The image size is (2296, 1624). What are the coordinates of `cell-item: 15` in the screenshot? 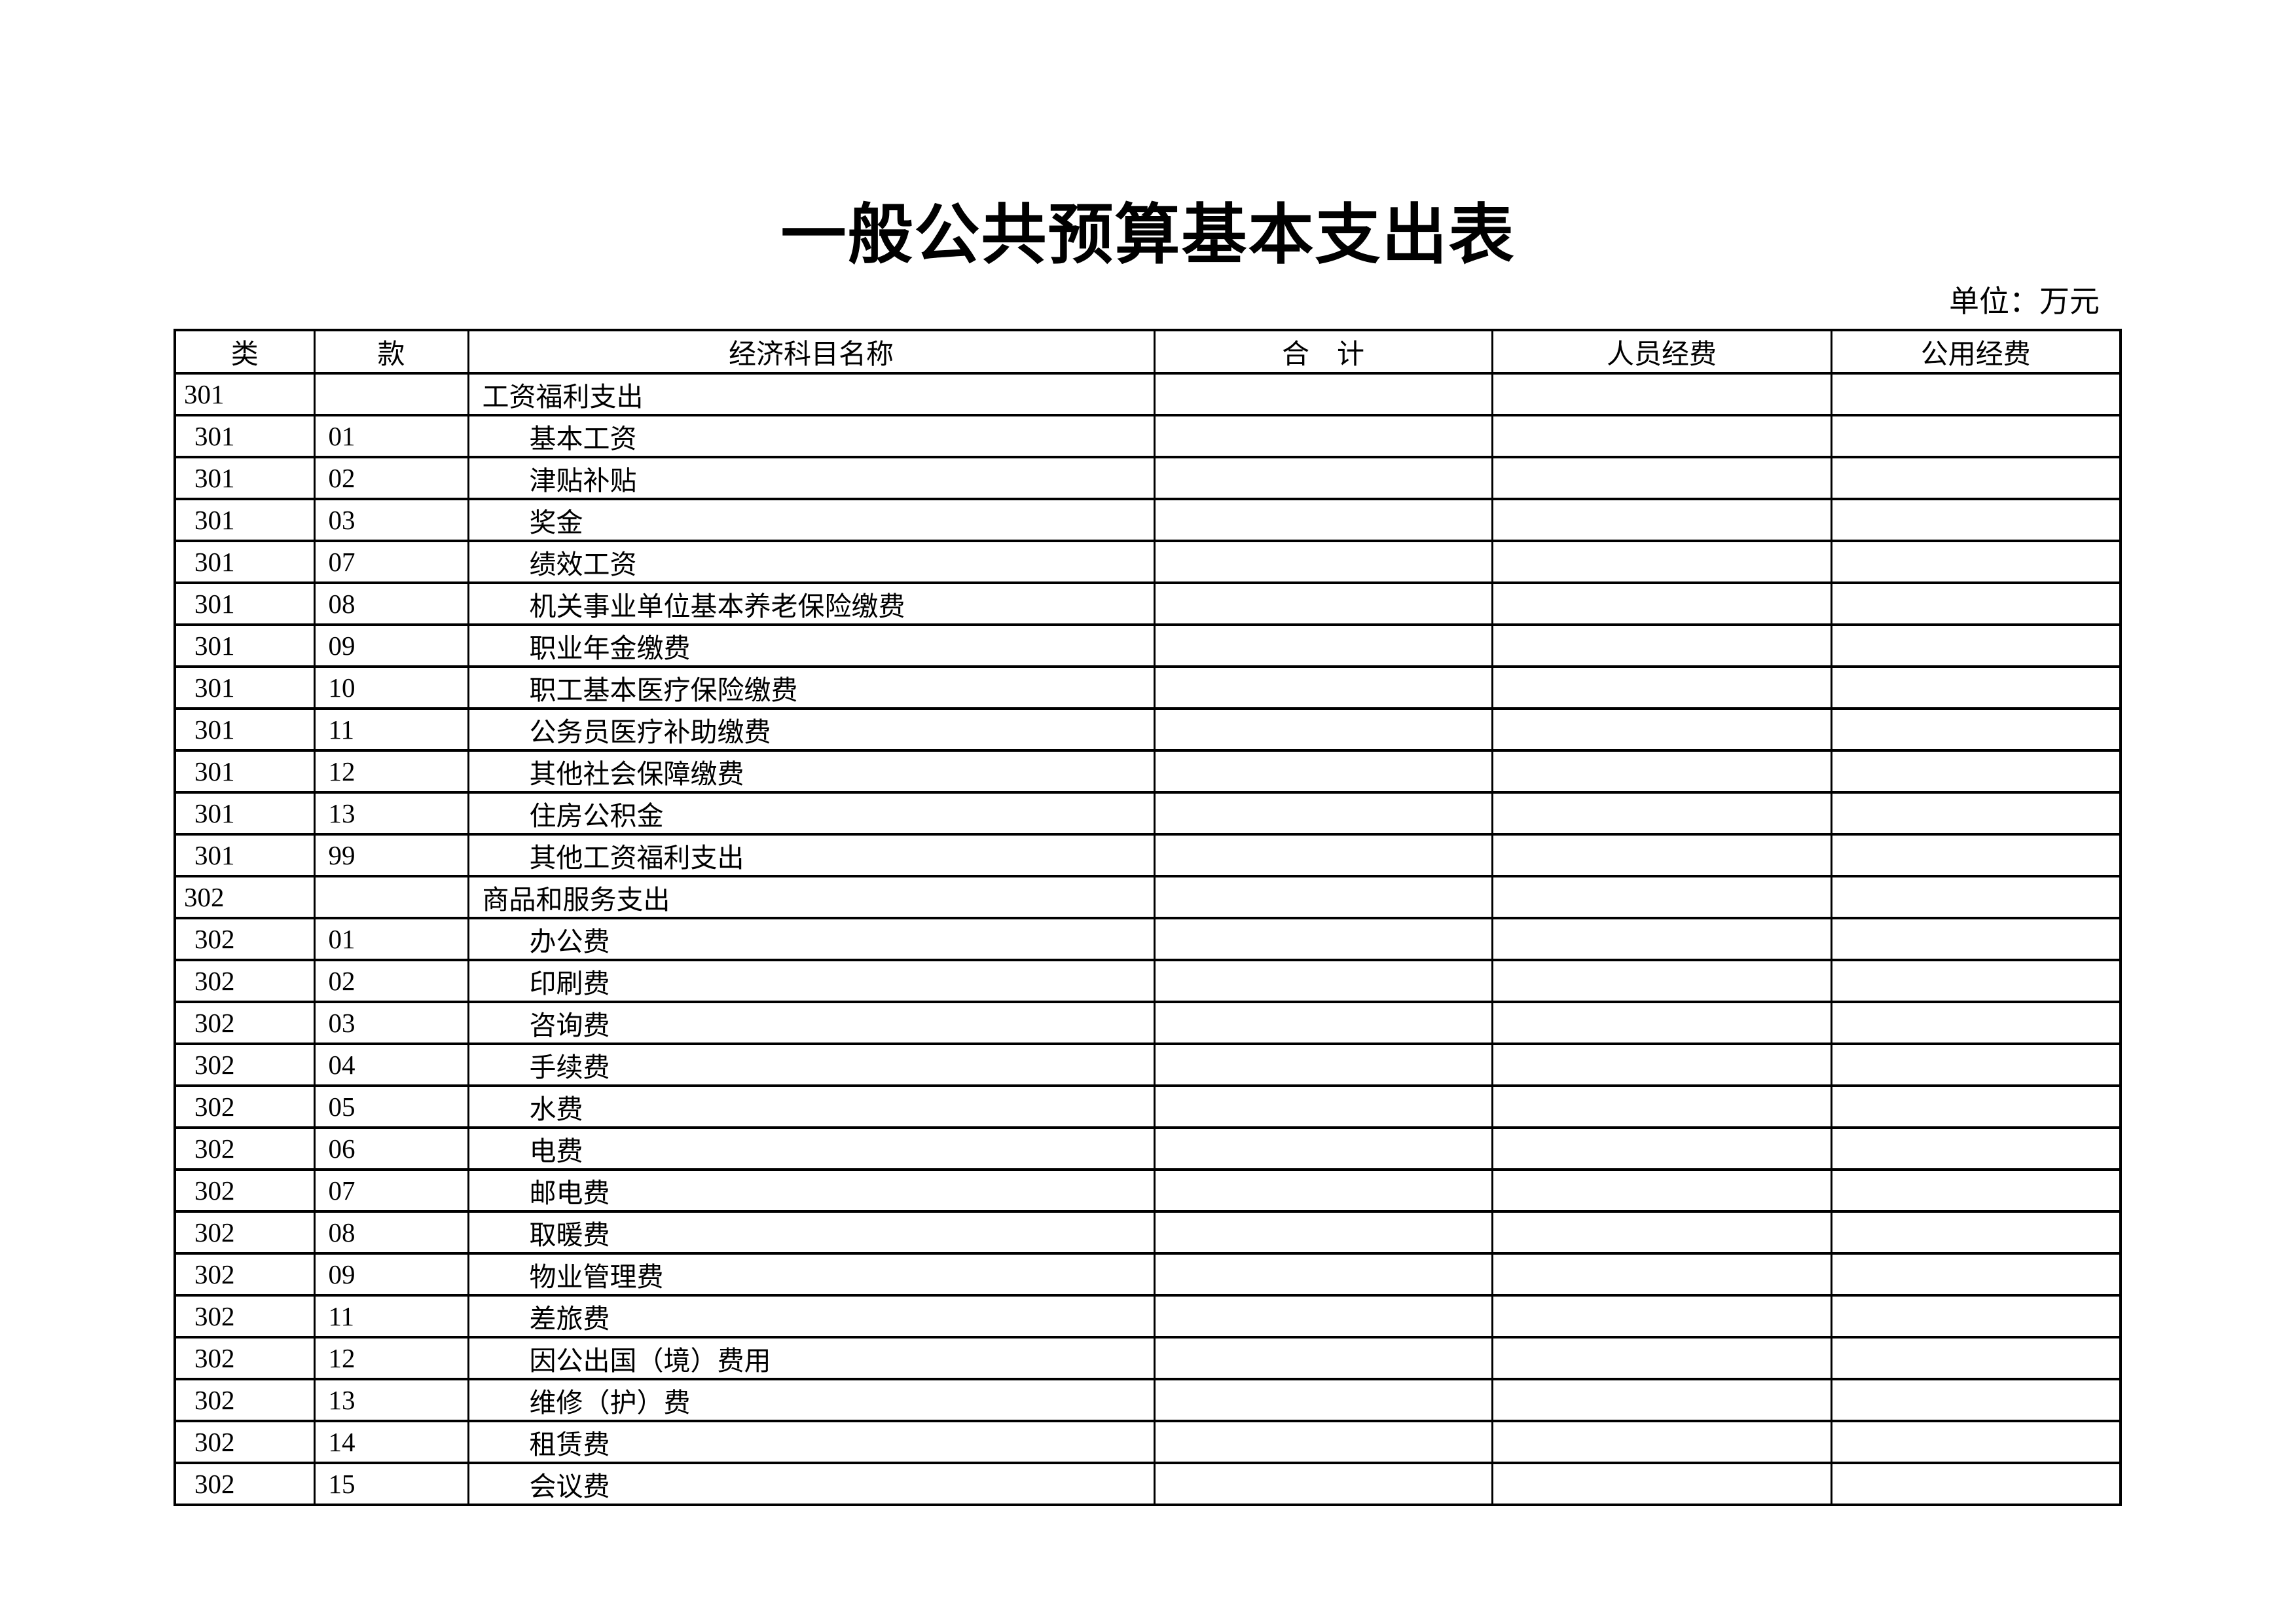 It's located at (391, 1484).